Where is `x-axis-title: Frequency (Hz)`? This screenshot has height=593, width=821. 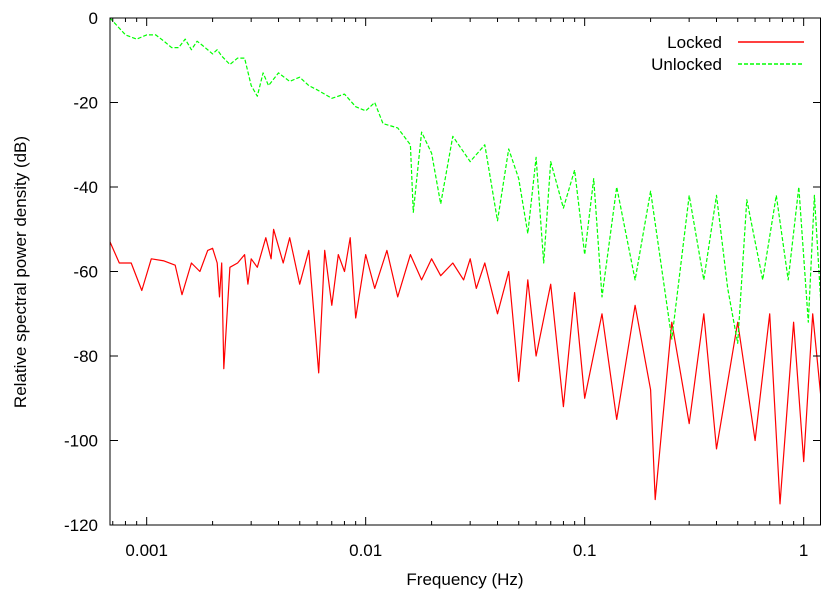
x-axis-title: Frequency (Hz) is located at coordinates (464, 579).